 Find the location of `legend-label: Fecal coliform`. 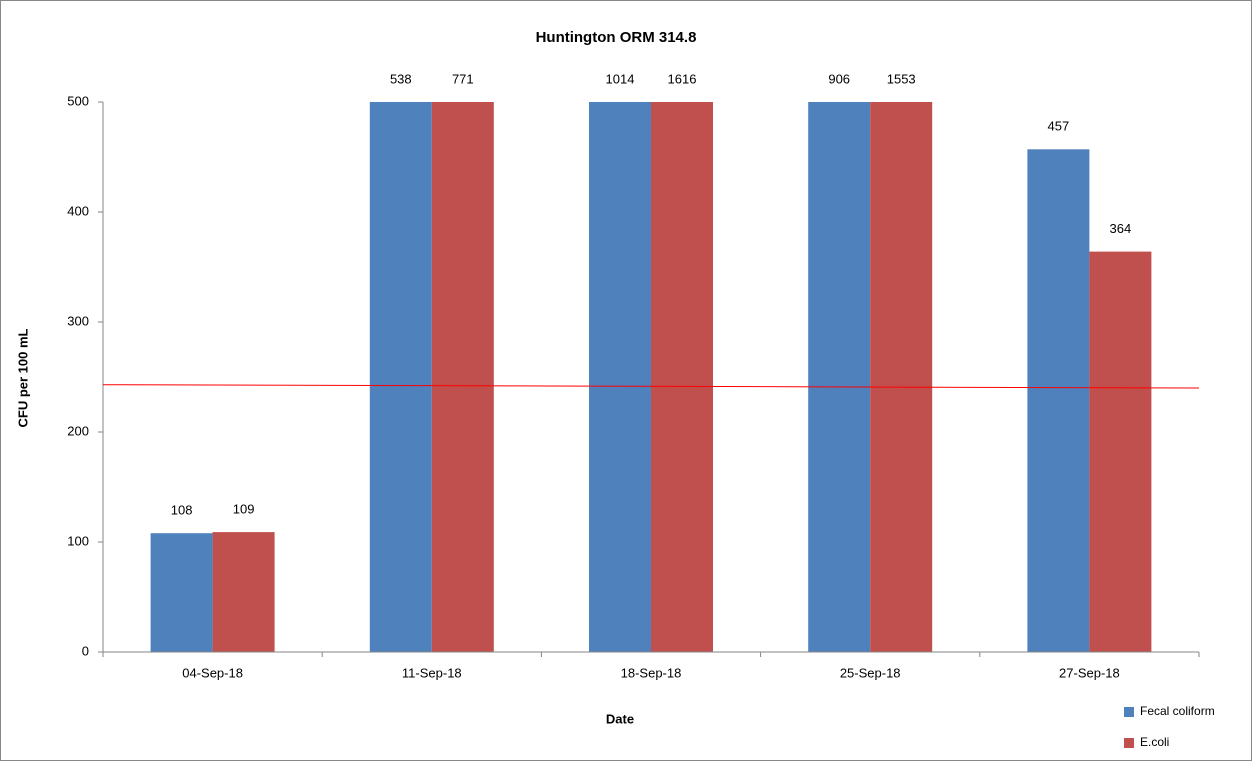

legend-label: Fecal coliform is located at coordinates (1177, 711).